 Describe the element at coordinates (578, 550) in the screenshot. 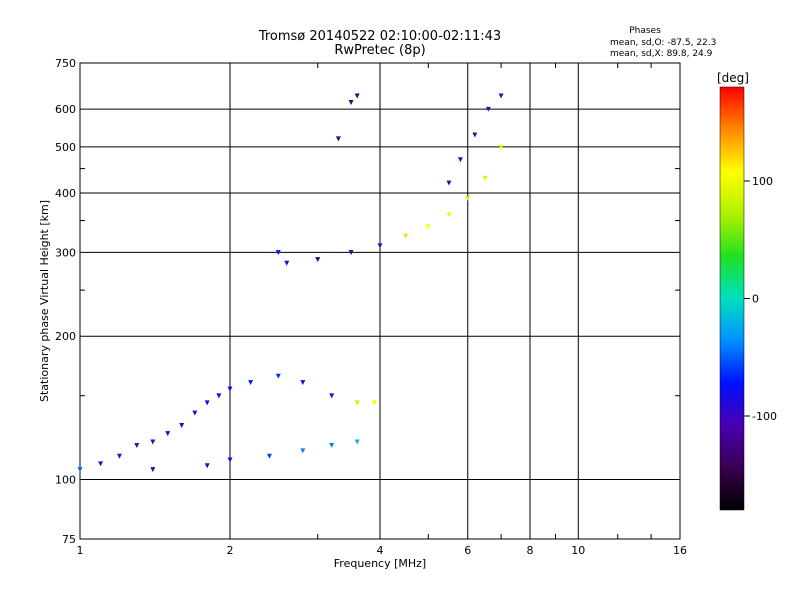

I see `x-tick-label: 10` at that location.